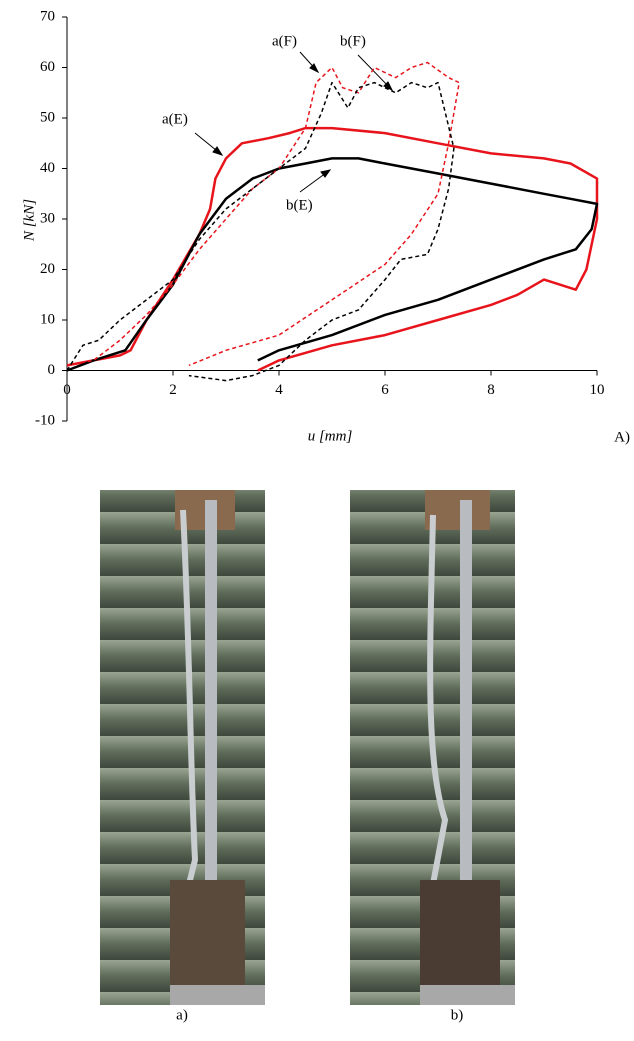 The image size is (634, 1041). I want to click on y-axis-label: N [kN], so click(29, 220).